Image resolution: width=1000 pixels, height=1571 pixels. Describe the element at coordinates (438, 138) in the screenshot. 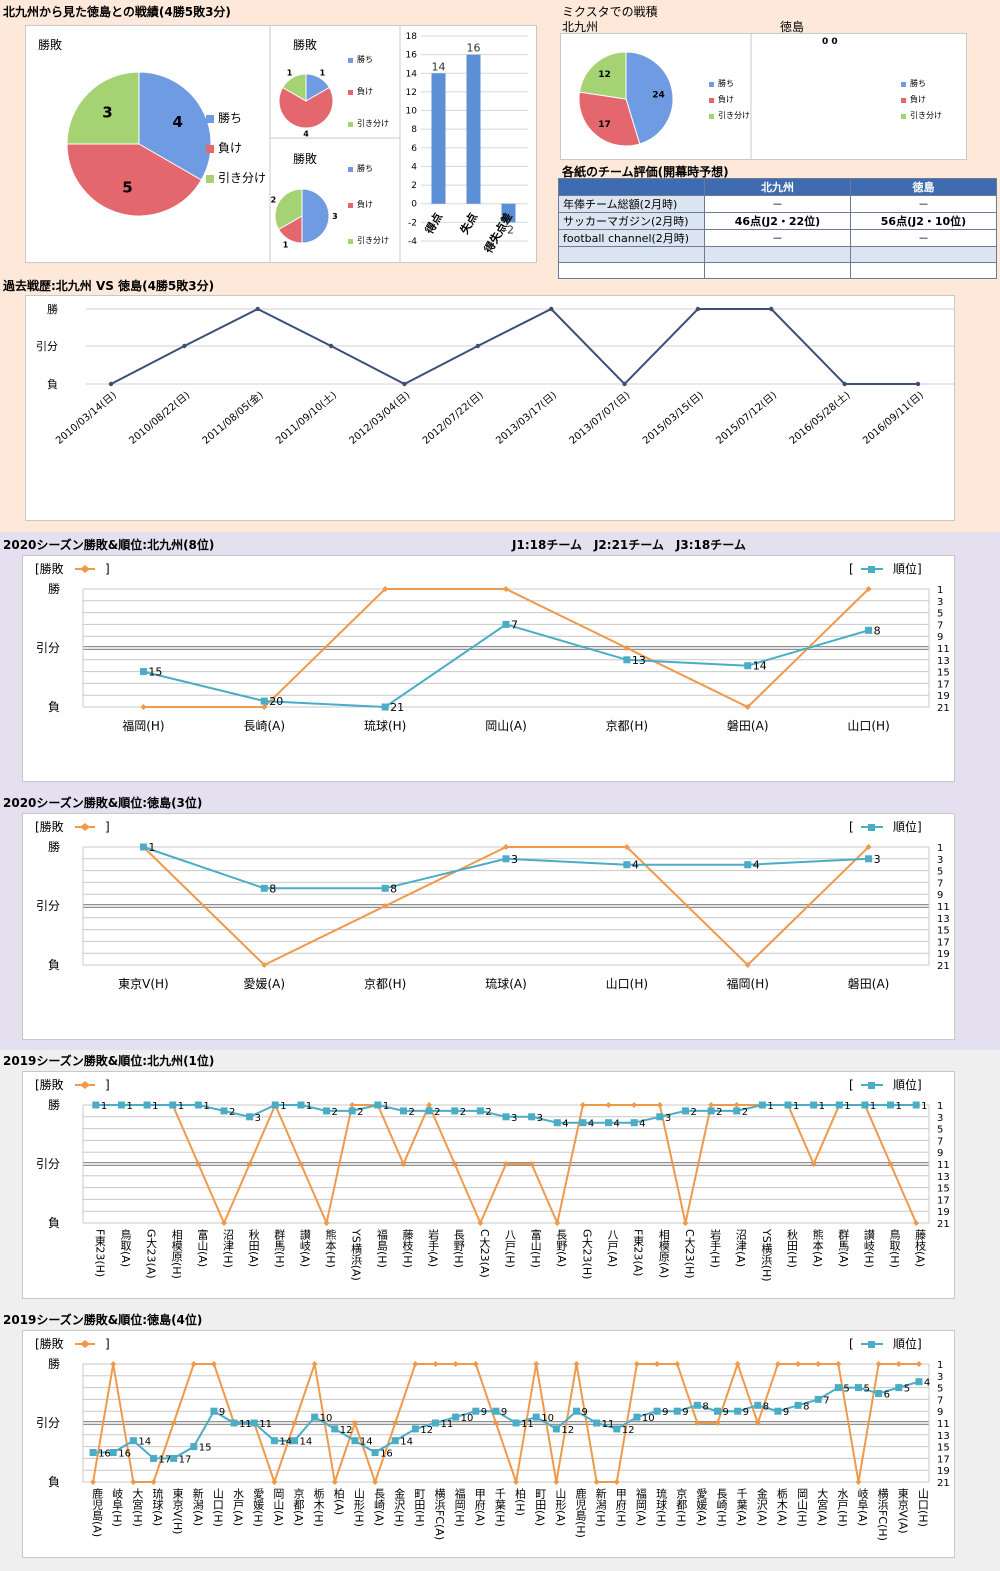

I see `bar` at that location.